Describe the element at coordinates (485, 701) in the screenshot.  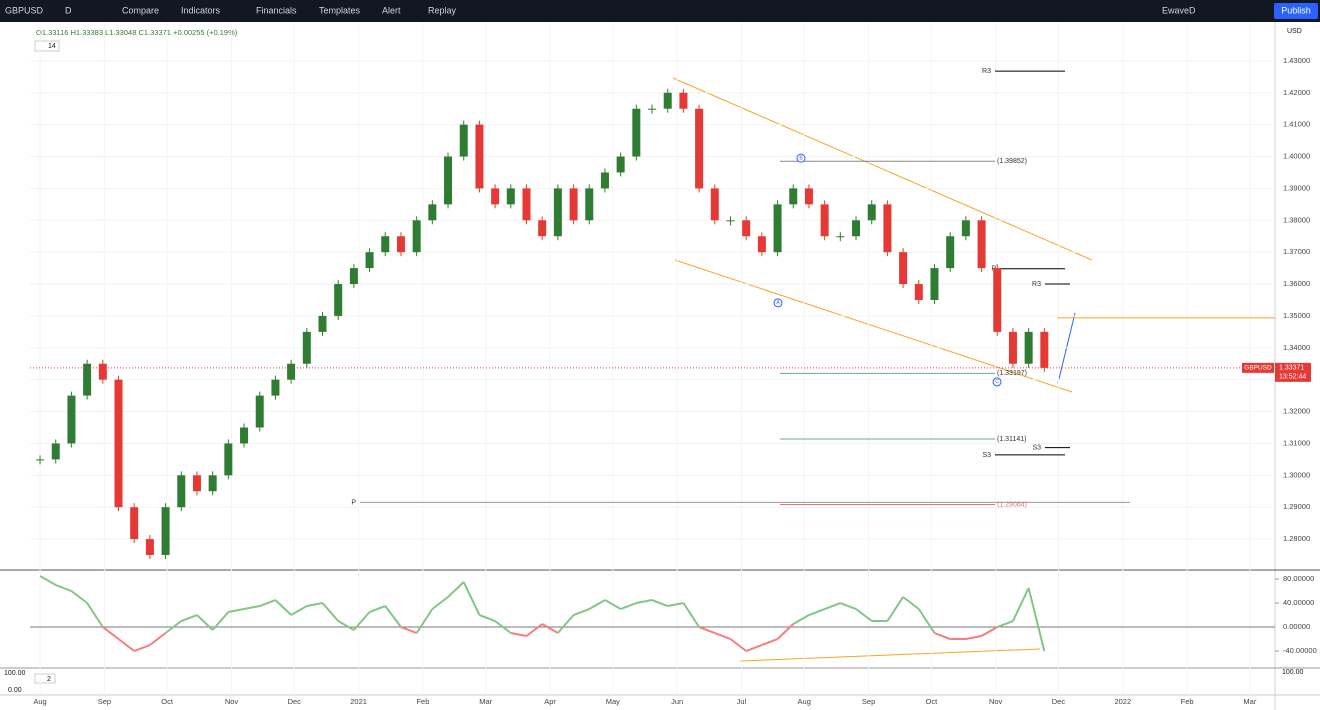
I see `x-tick-label: Mar` at that location.